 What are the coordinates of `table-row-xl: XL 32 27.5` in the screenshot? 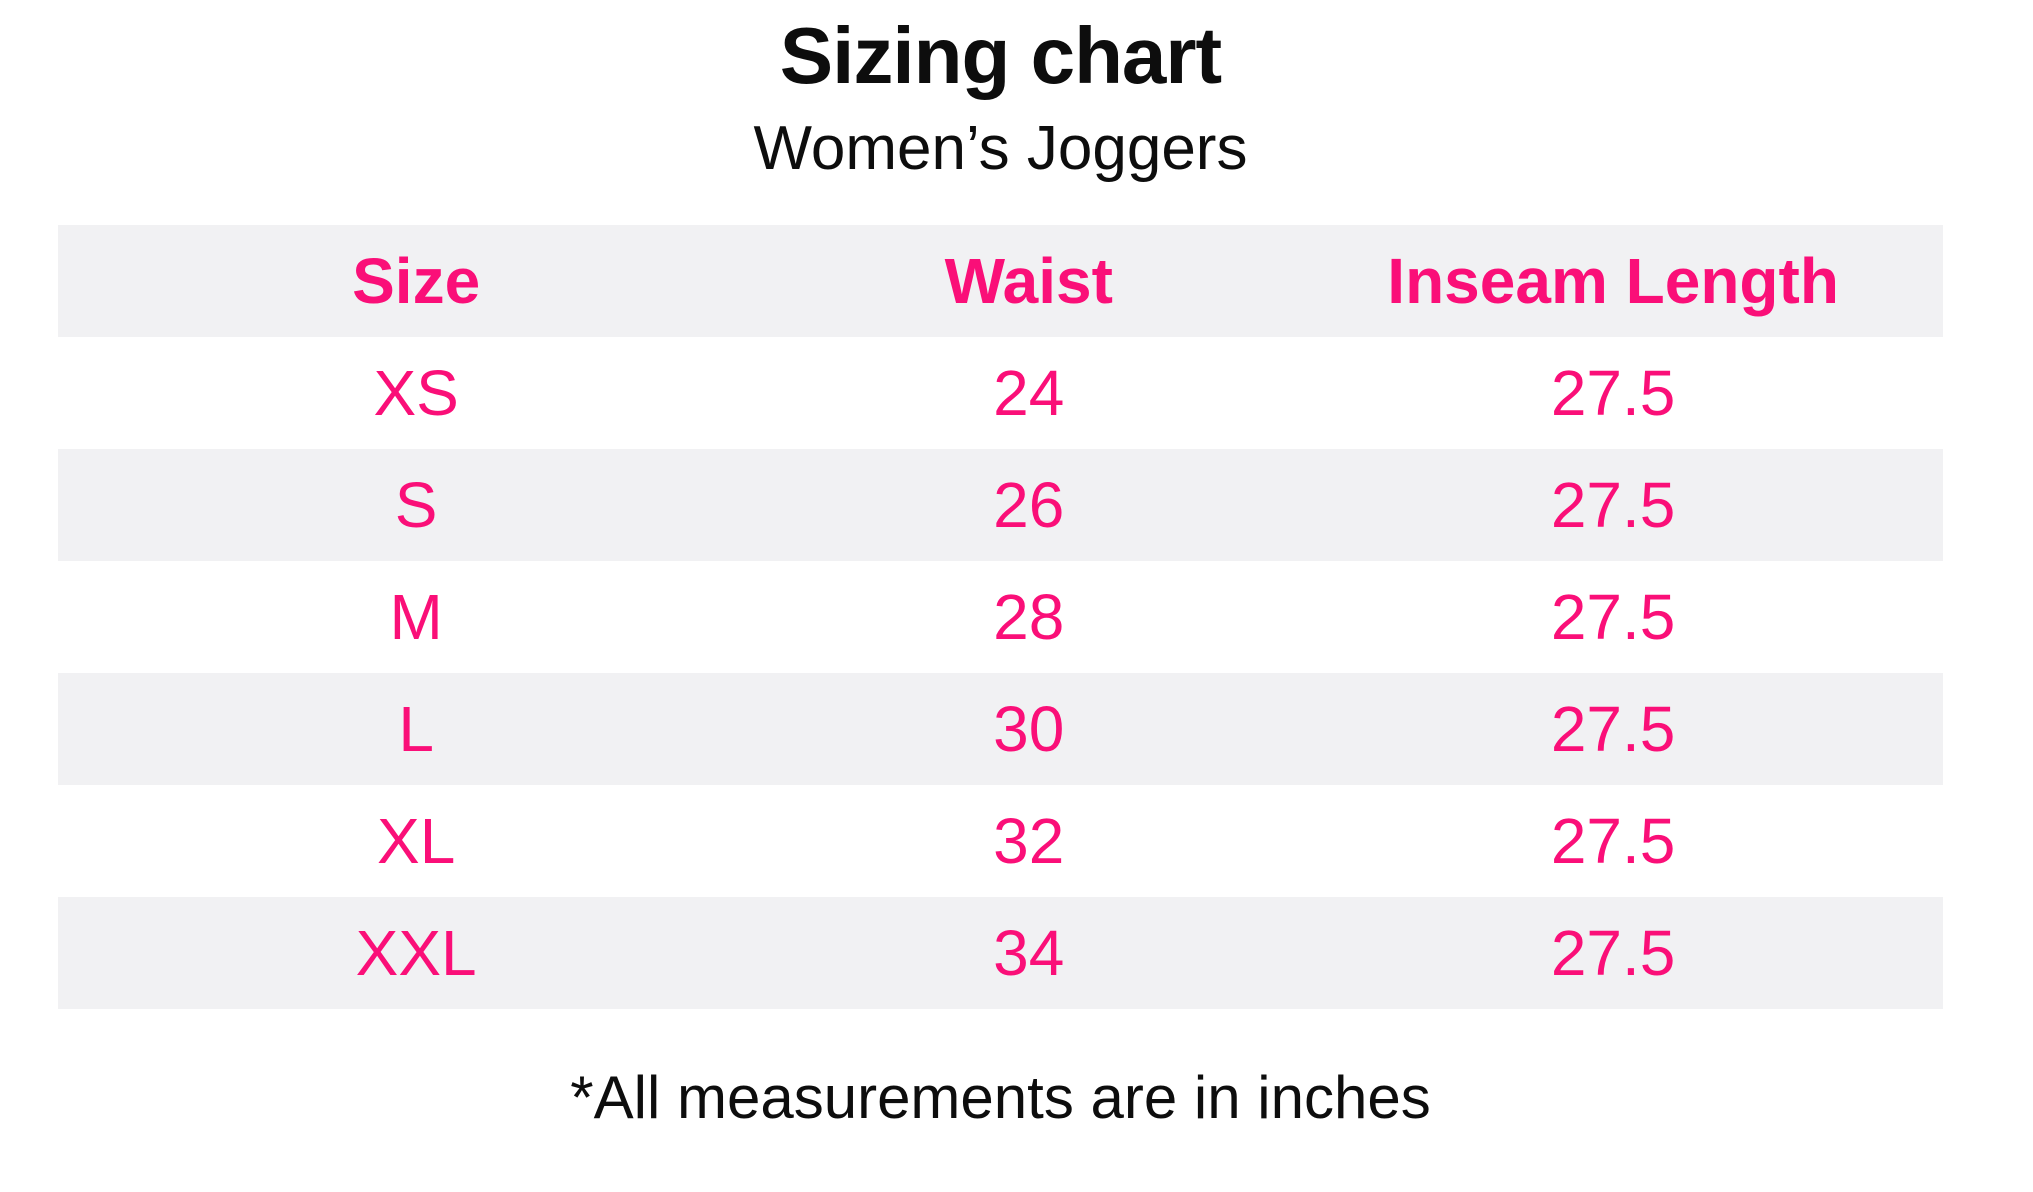 It's located at (1000, 841).